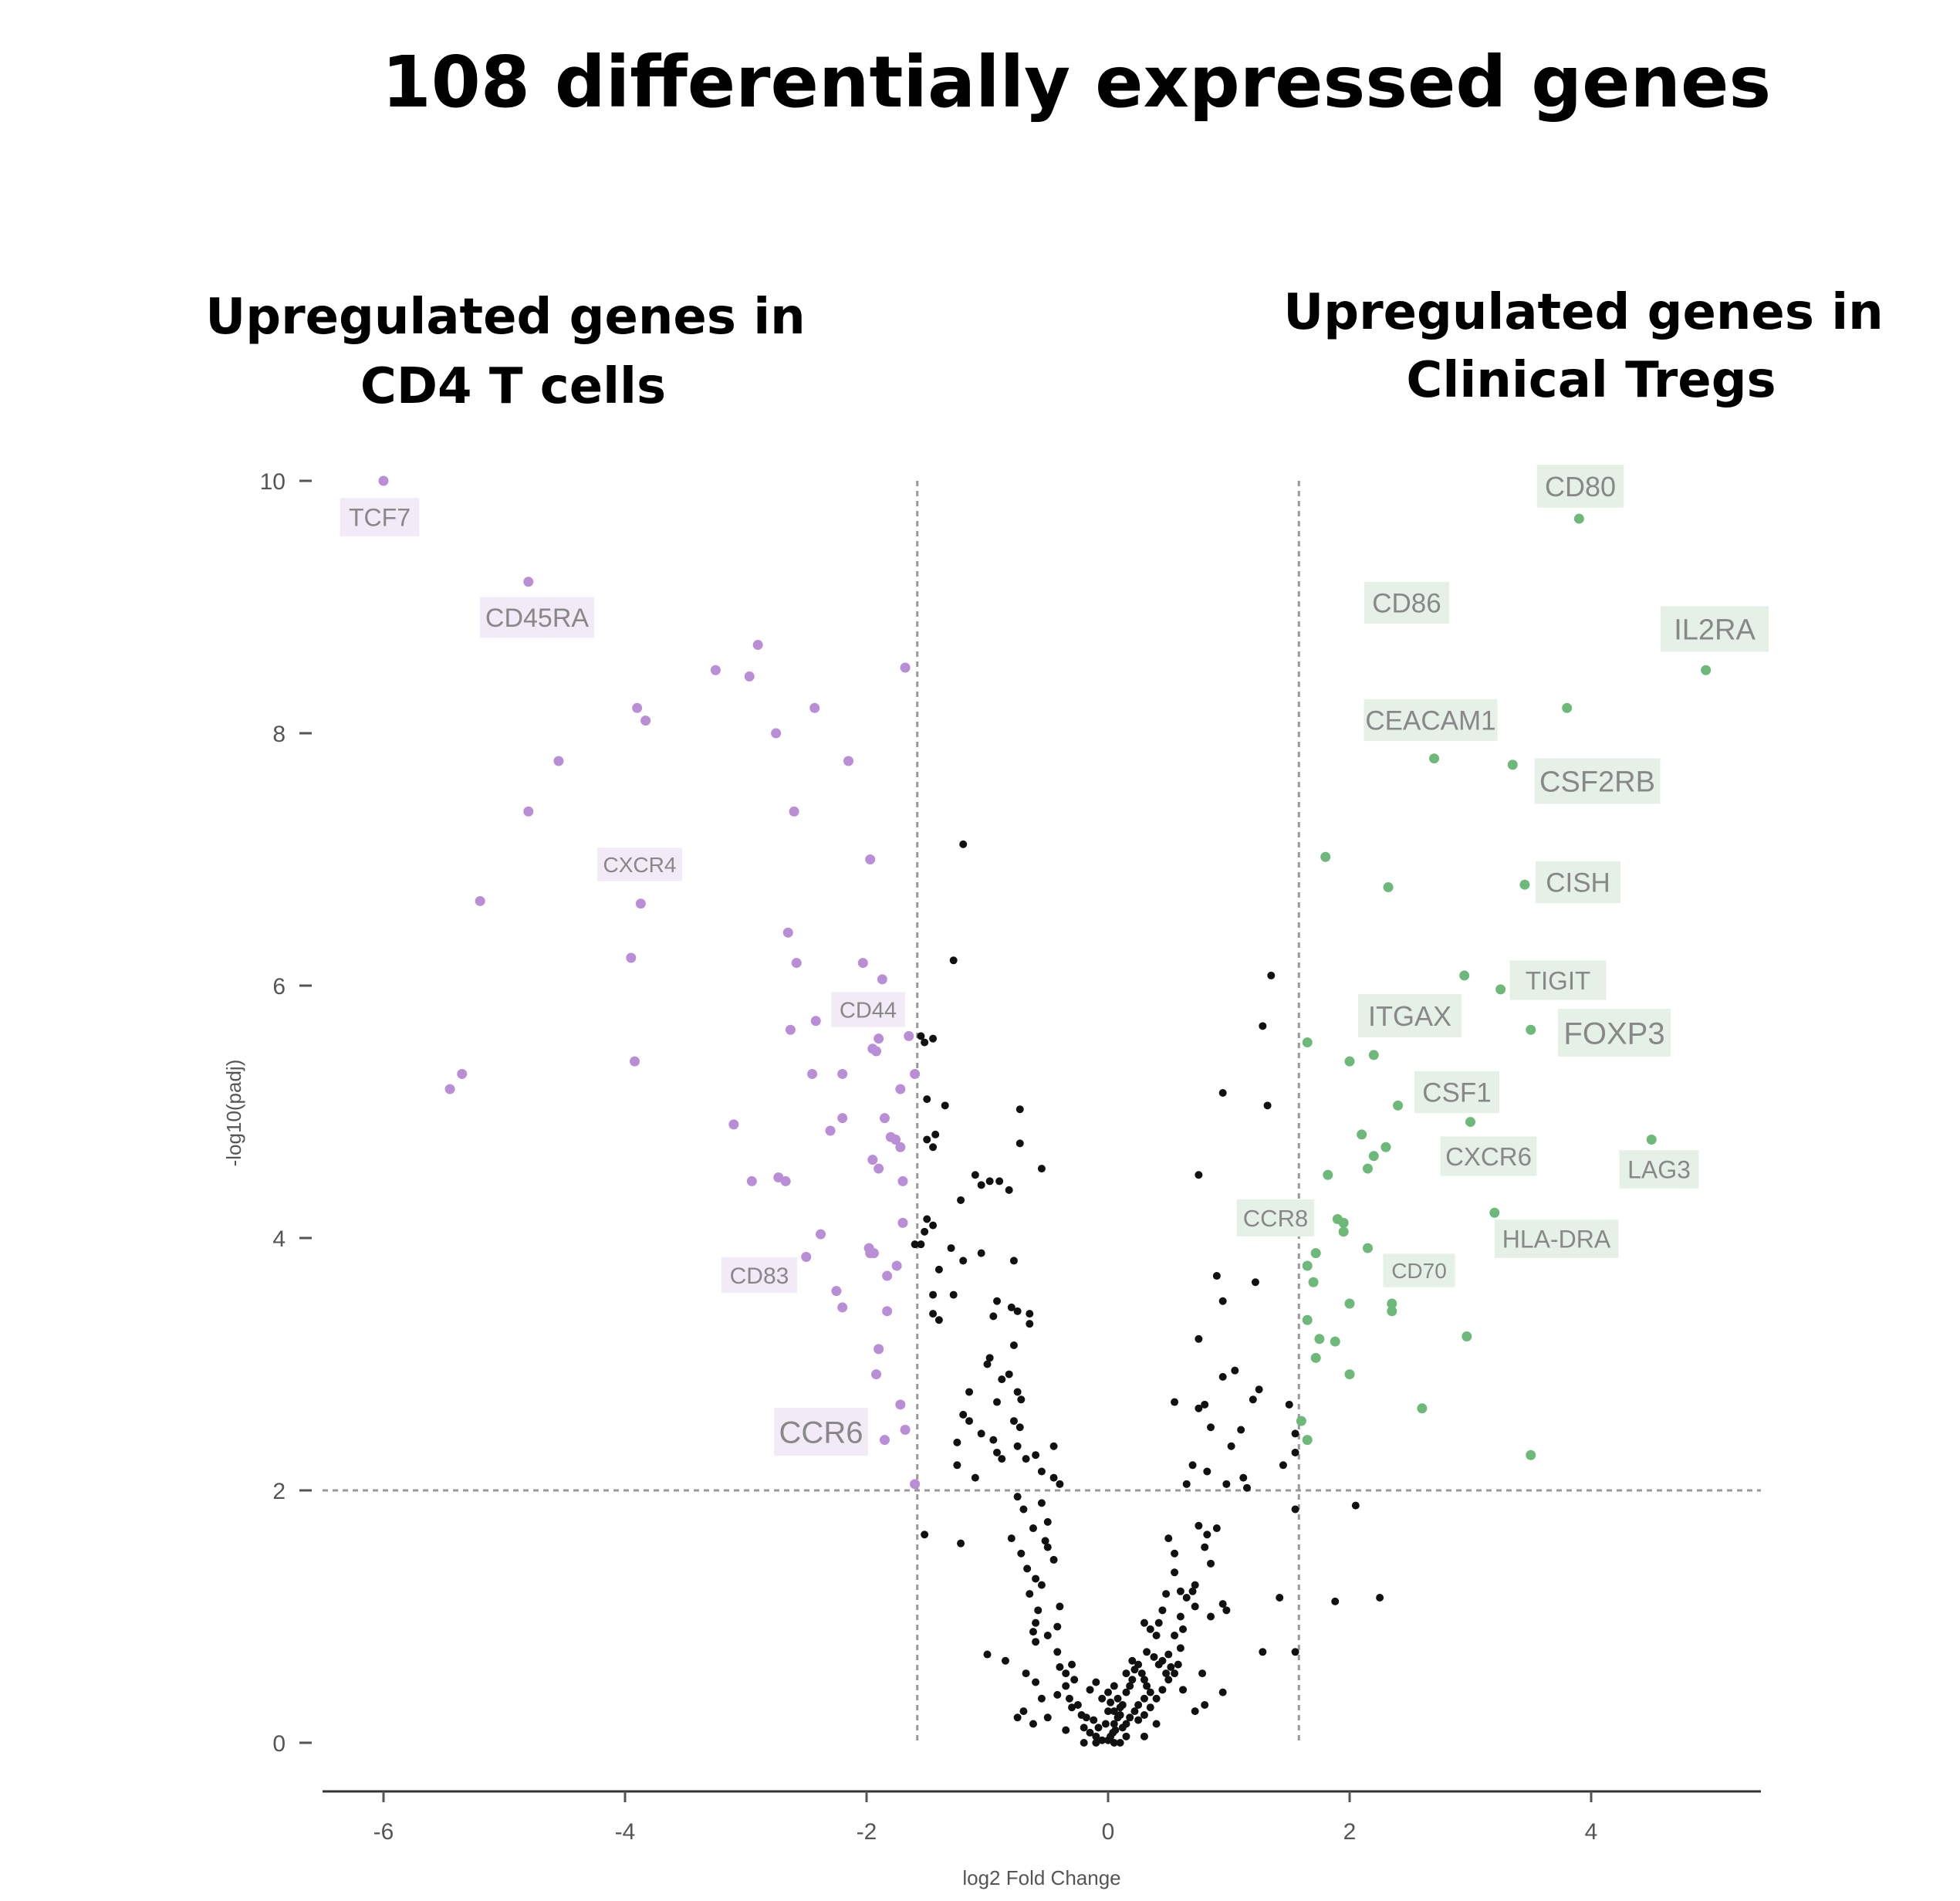 The height and width of the screenshot is (1901, 1960). Describe the element at coordinates (1578, 883) in the screenshot. I see `up-gene-label: CISH` at that location.